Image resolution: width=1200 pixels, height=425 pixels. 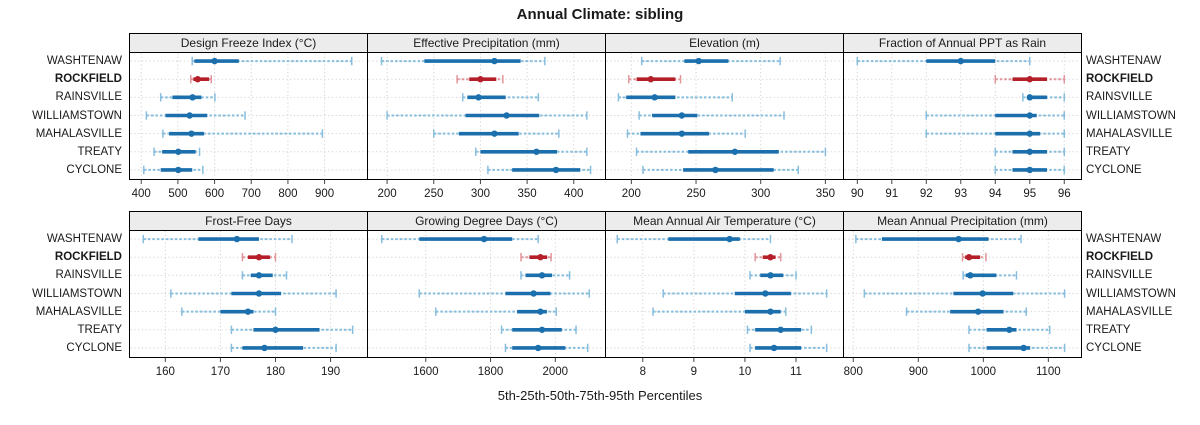 What do you see at coordinates (486, 221) in the screenshot?
I see `panel-title: Growing Degree Days (°C)` at bounding box center [486, 221].